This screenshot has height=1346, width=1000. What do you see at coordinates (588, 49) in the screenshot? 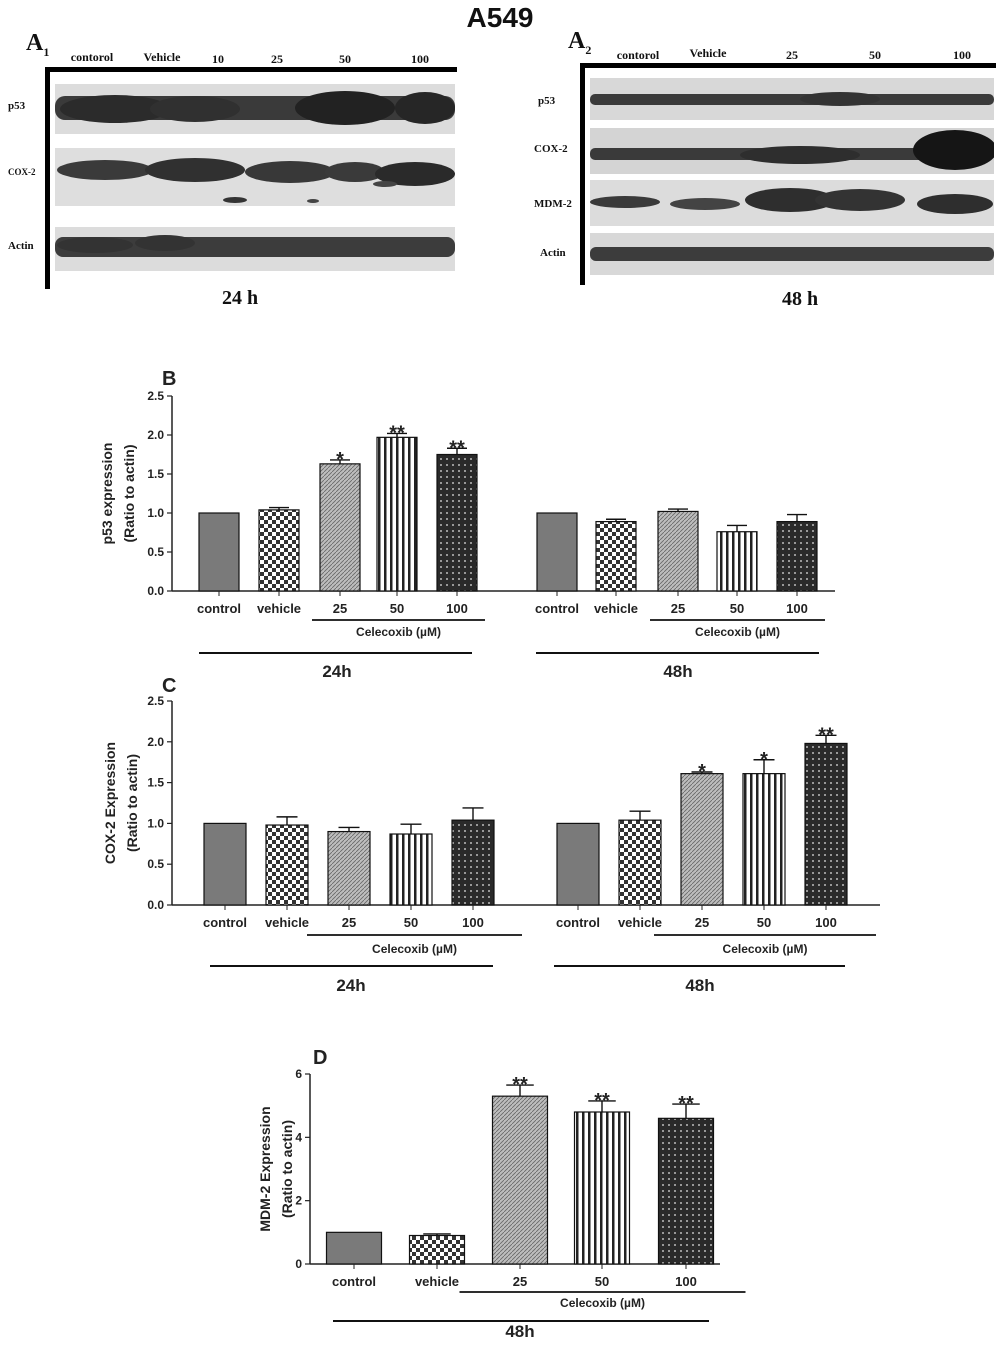
I see `panel-a2-subscript: 2` at bounding box center [588, 49].